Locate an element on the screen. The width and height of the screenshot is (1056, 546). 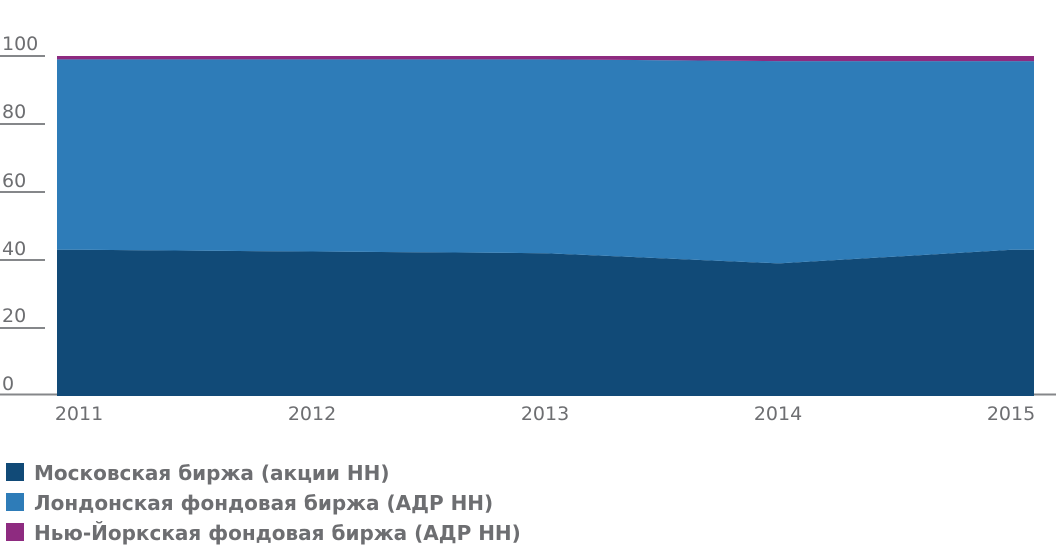
legend-swatch-nyse-icon is located at coordinates (15, 532).